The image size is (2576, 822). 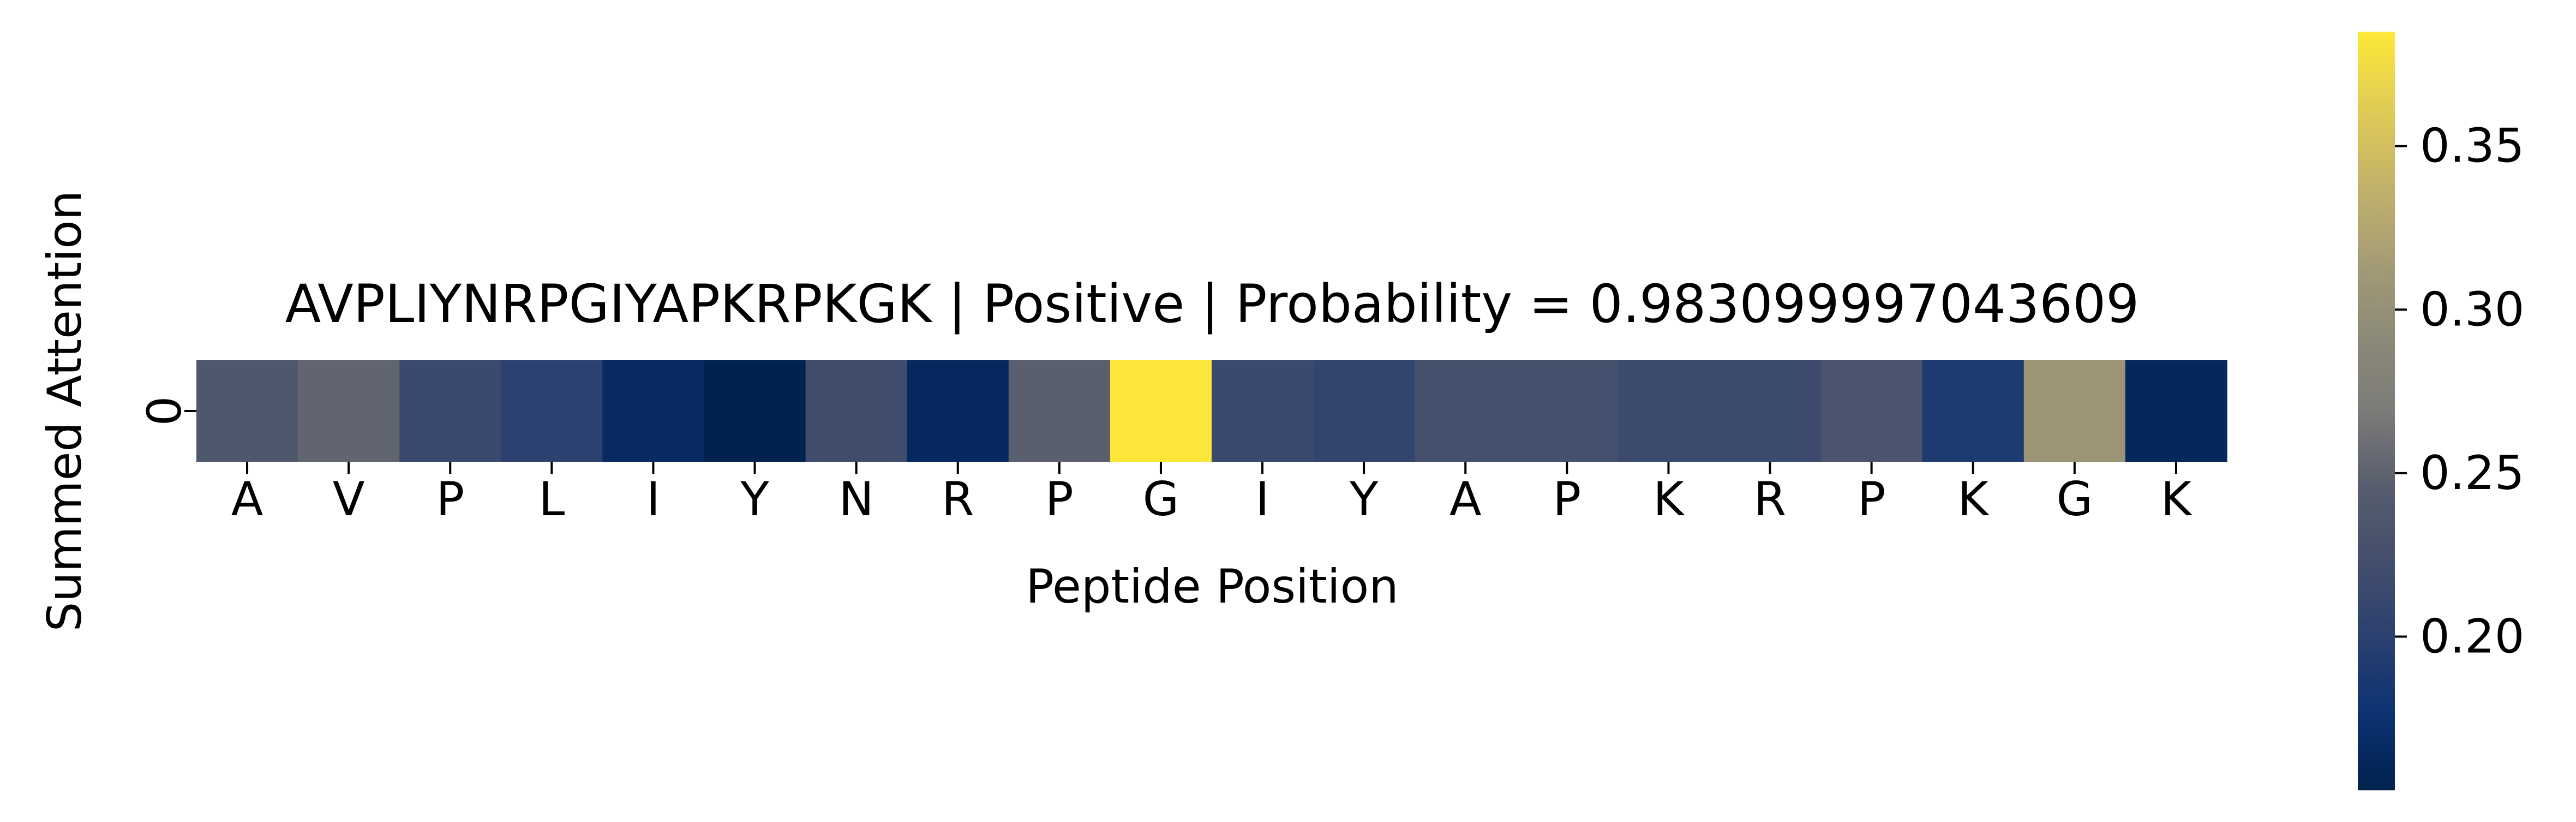 What do you see at coordinates (65, 411) in the screenshot?
I see `y-axis-label: Summed Attention` at bounding box center [65, 411].